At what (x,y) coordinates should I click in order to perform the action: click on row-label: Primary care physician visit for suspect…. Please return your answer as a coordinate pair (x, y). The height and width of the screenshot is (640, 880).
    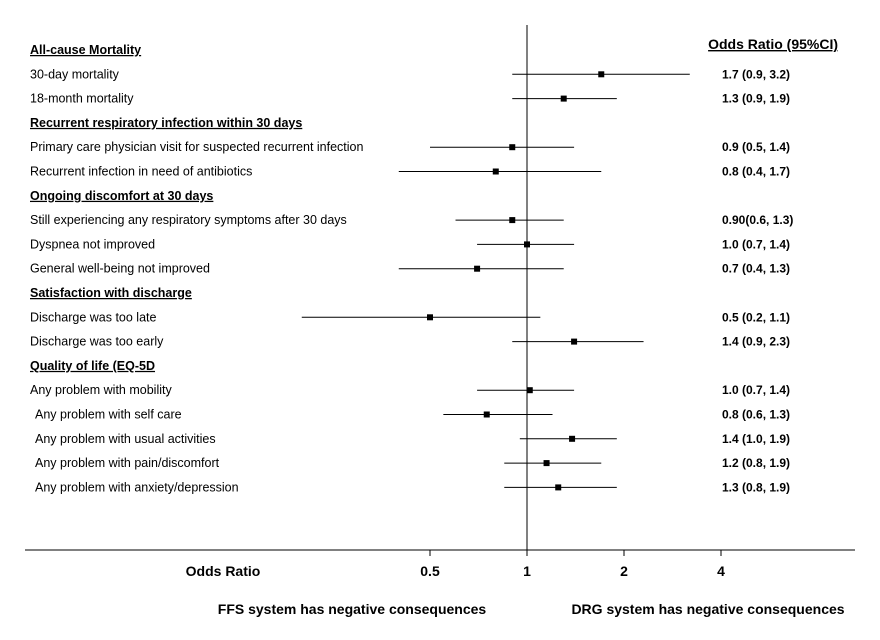
    Looking at the image, I should click on (197, 147).